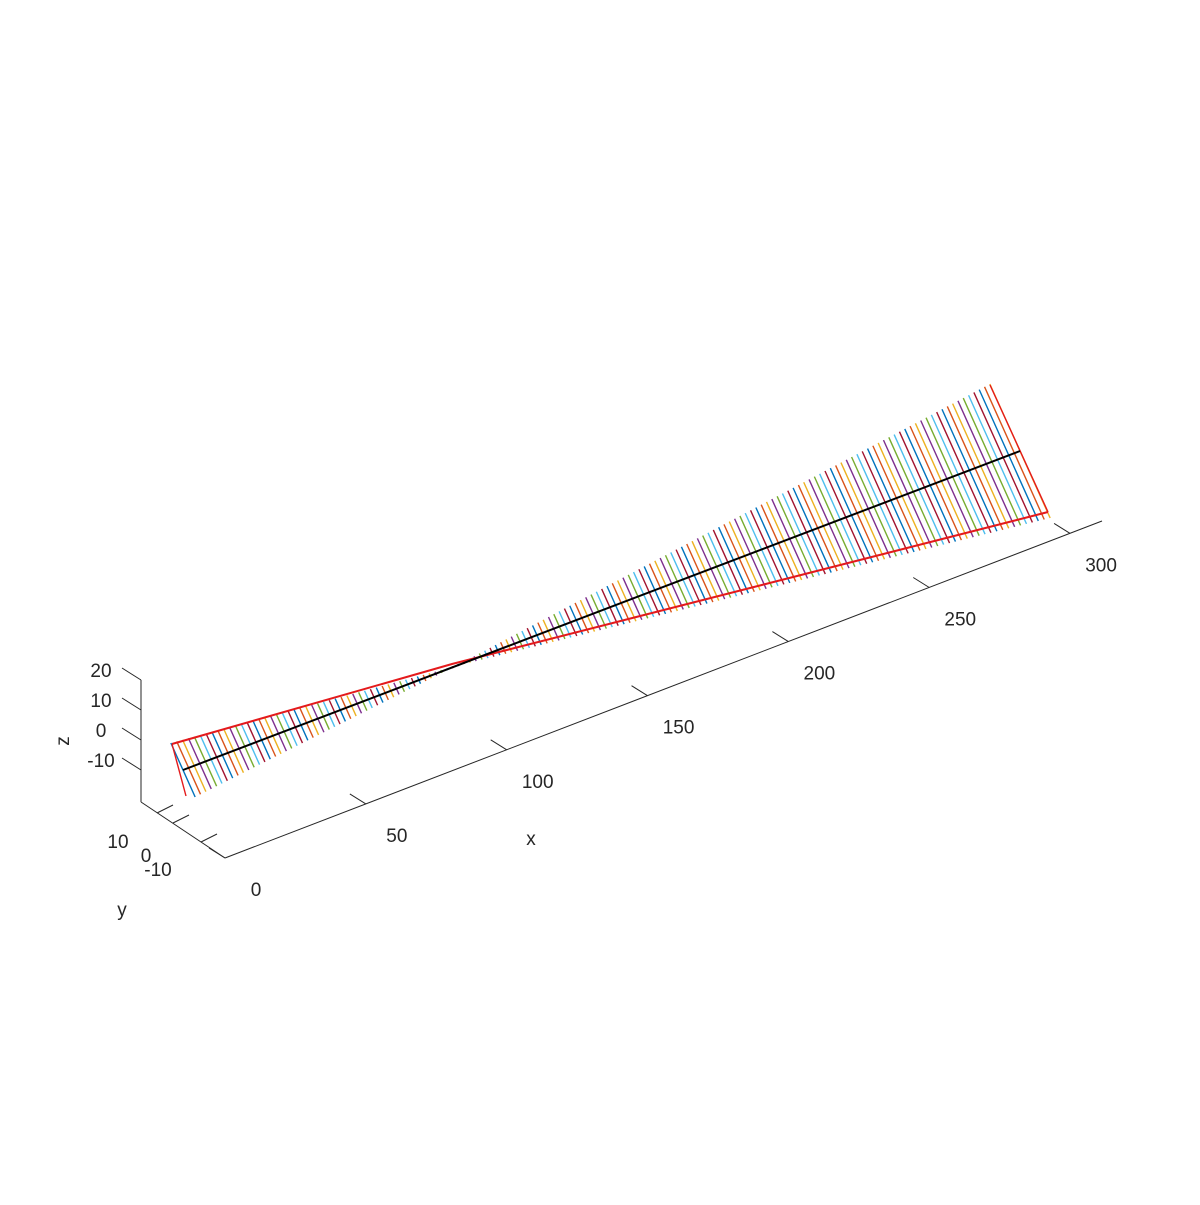  Describe the element at coordinates (100, 761) in the screenshot. I see `z-tick-label: -10` at that location.